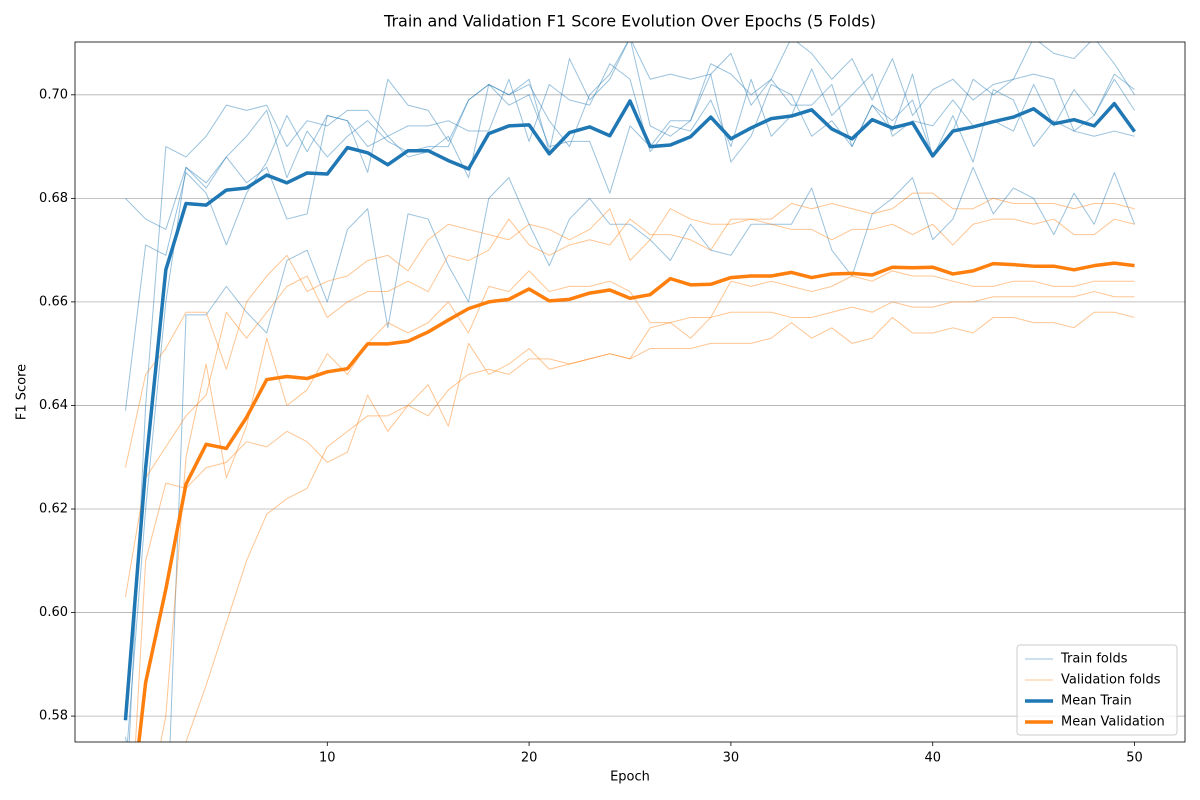 The height and width of the screenshot is (800, 1200). I want to click on y-axis-label: F1 Score, so click(22, 392).